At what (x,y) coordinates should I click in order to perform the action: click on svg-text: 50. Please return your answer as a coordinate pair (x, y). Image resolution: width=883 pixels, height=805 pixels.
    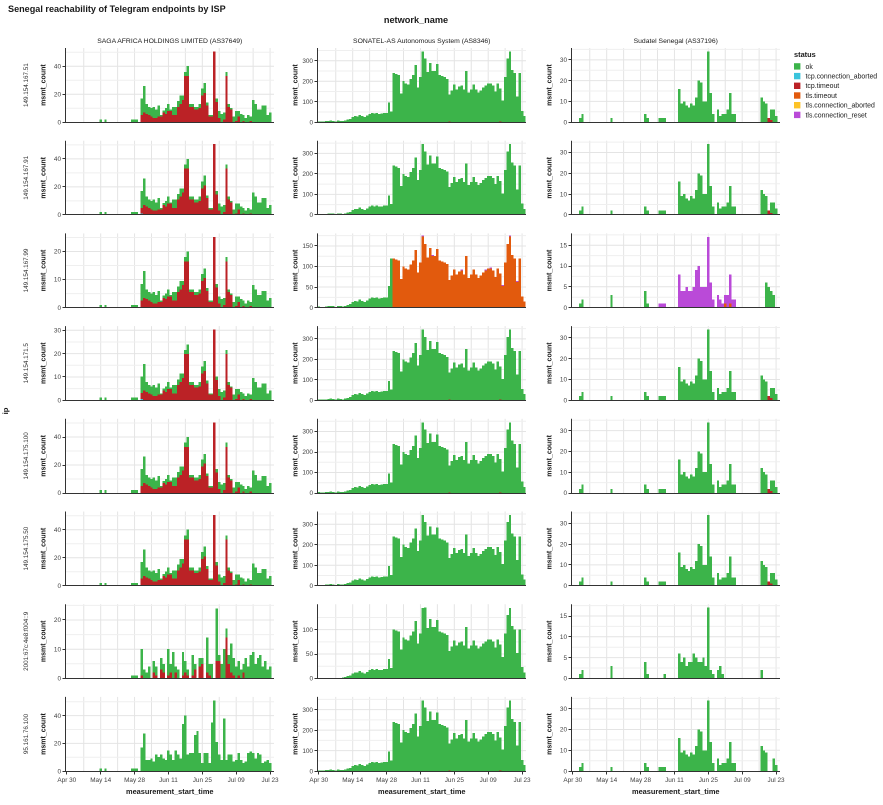
    Looking at the image, I should click on (310, 287).